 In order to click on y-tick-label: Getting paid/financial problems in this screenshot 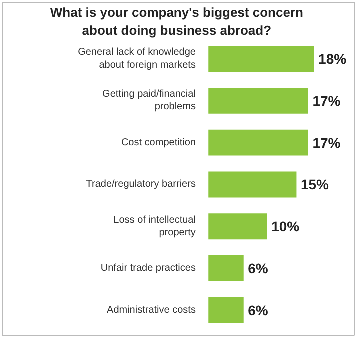, I will do `click(149, 101)`.